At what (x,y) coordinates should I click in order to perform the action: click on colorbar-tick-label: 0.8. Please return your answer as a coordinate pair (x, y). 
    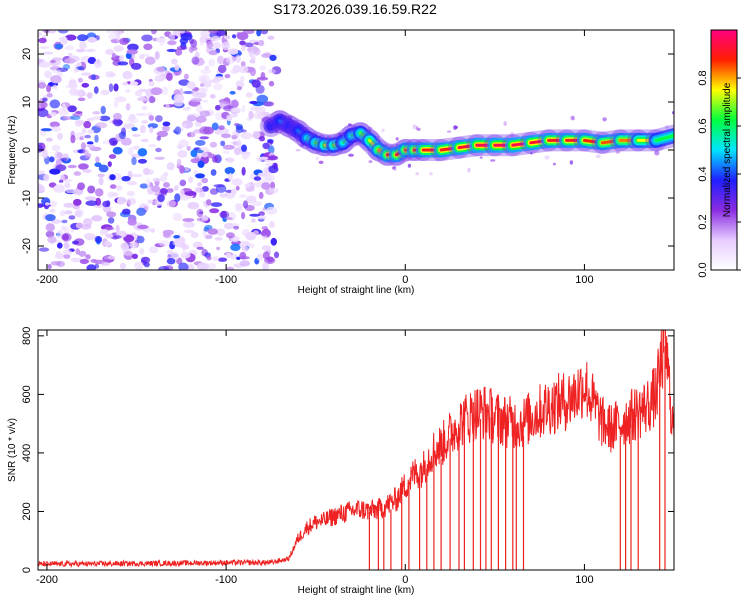
    Looking at the image, I should click on (703, 77).